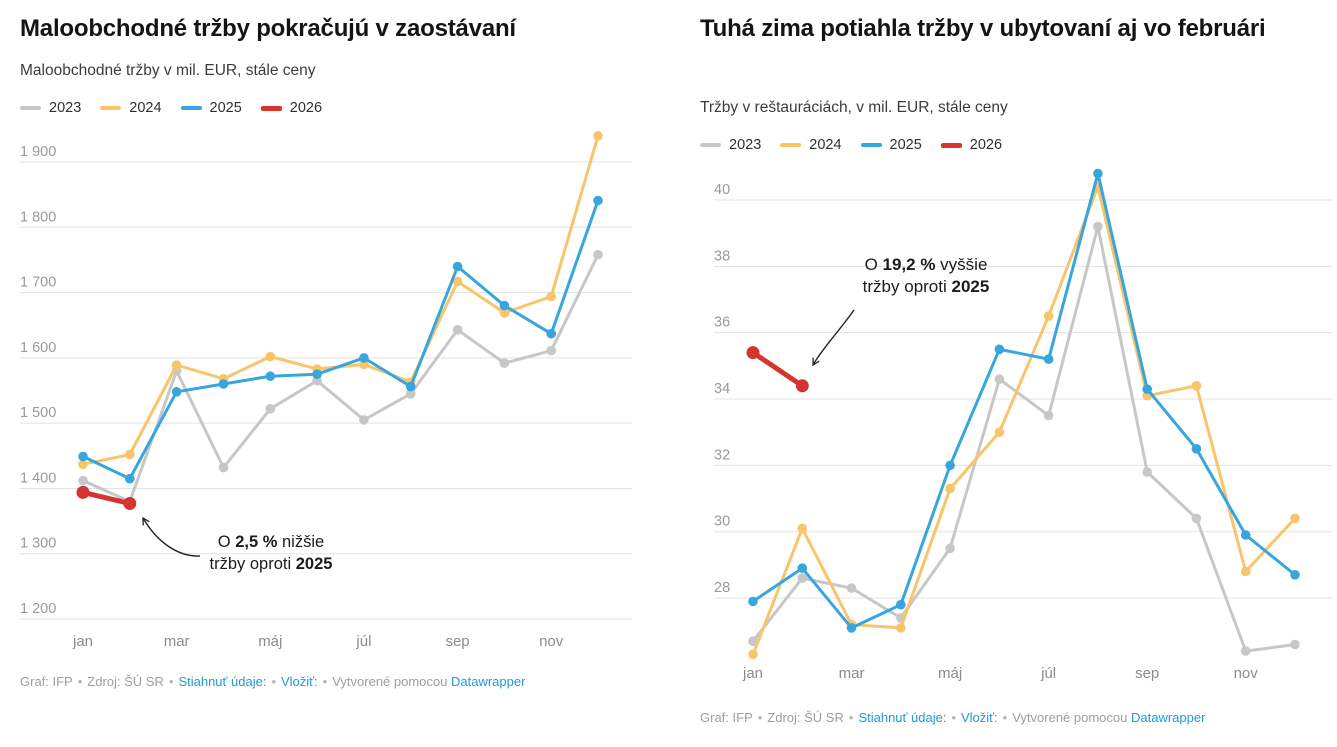 The image size is (1337, 747). I want to click on data-point-2023-jún, so click(999, 379).